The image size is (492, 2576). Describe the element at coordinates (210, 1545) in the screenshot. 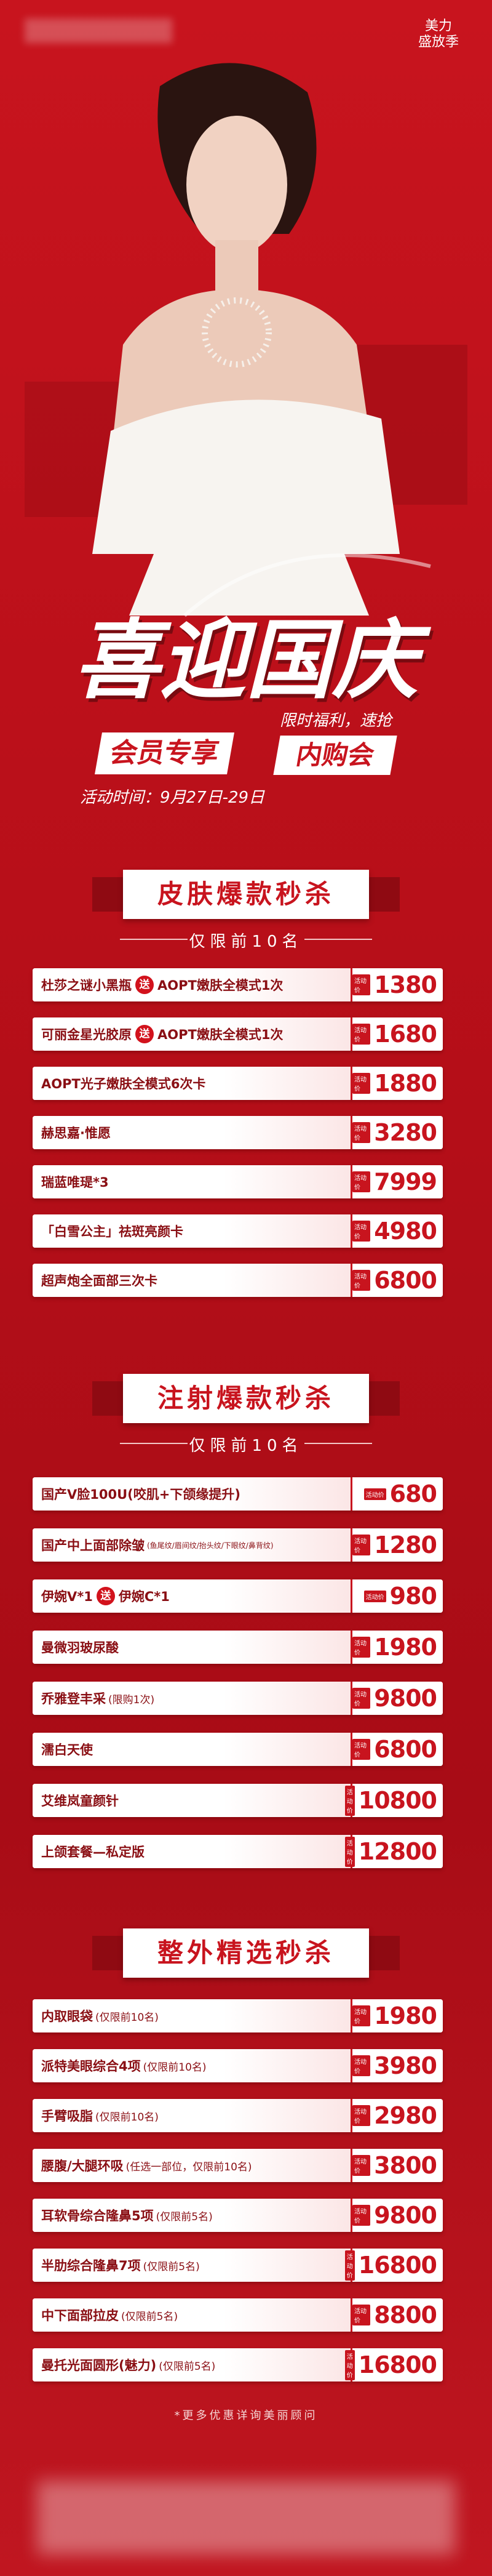

I see `item-note: (鱼尾纹/眉间纹/抬头纹/下眼纹/鼻背纹)` at that location.